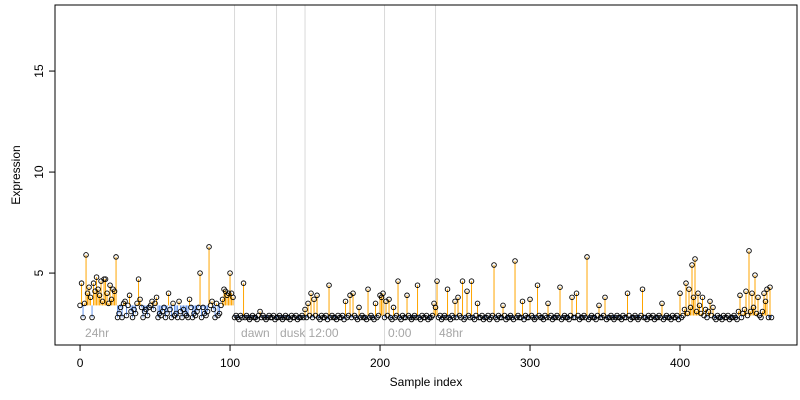 The height and width of the screenshot is (400, 800). What do you see at coordinates (380, 363) in the screenshot?
I see `x-tick-label: 200` at bounding box center [380, 363].